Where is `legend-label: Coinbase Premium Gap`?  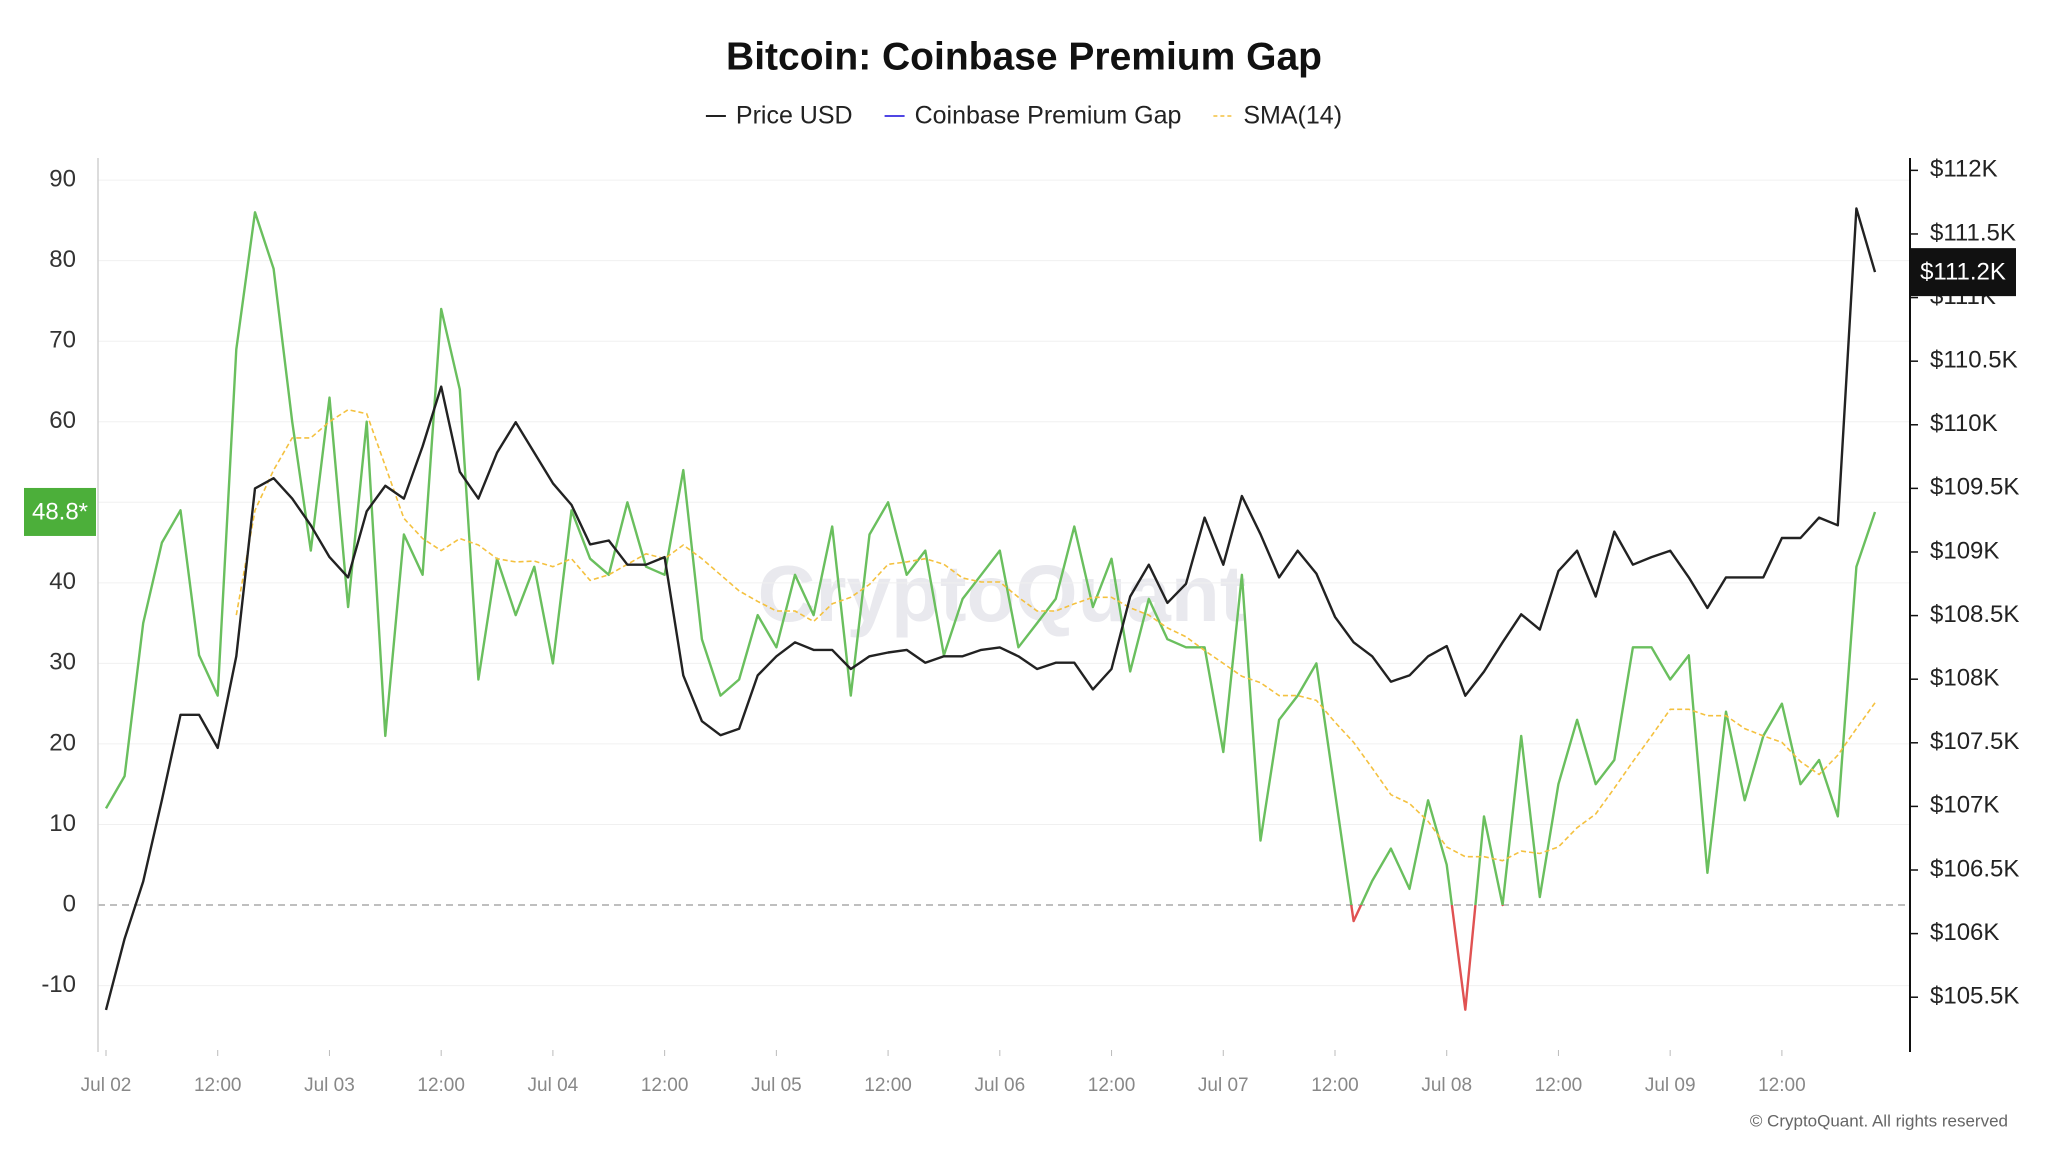
legend-label: Coinbase Premium Gap is located at coordinates (1048, 116).